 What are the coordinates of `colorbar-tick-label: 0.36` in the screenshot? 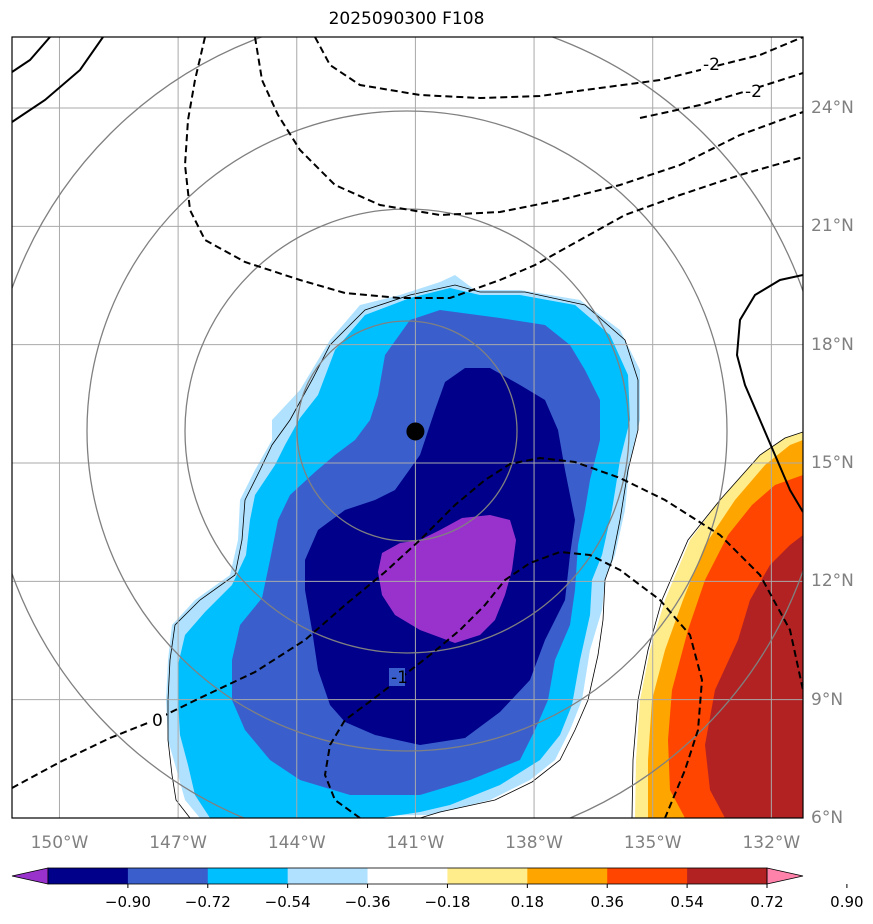 It's located at (607, 902).